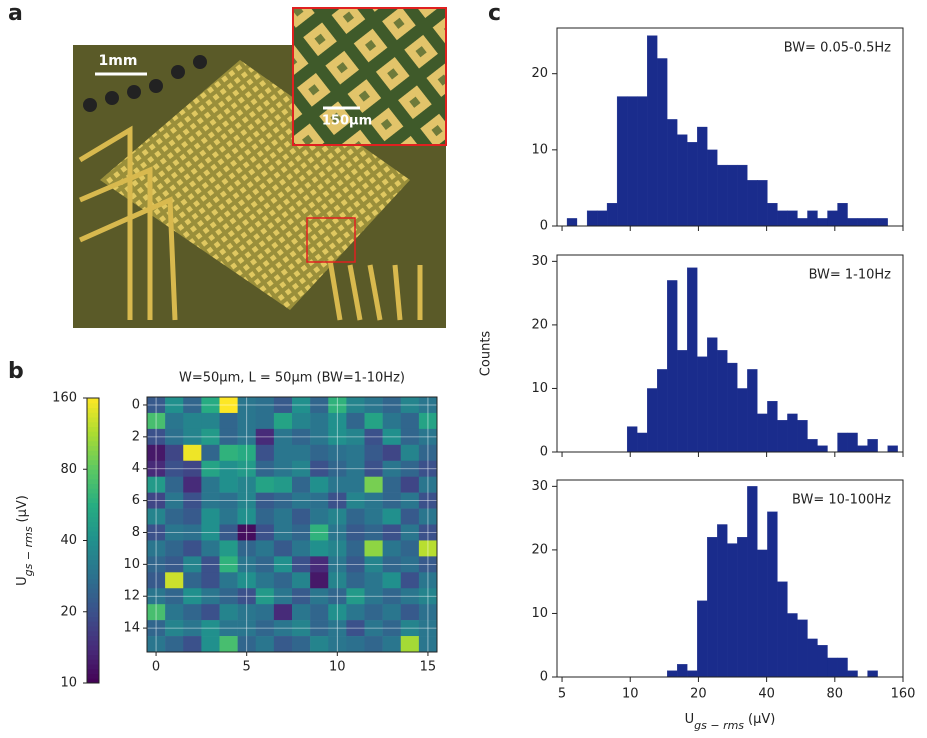 This screenshot has width=927, height=738. Describe the element at coordinates (16, 371) in the screenshot. I see `panel-label: b` at that location.